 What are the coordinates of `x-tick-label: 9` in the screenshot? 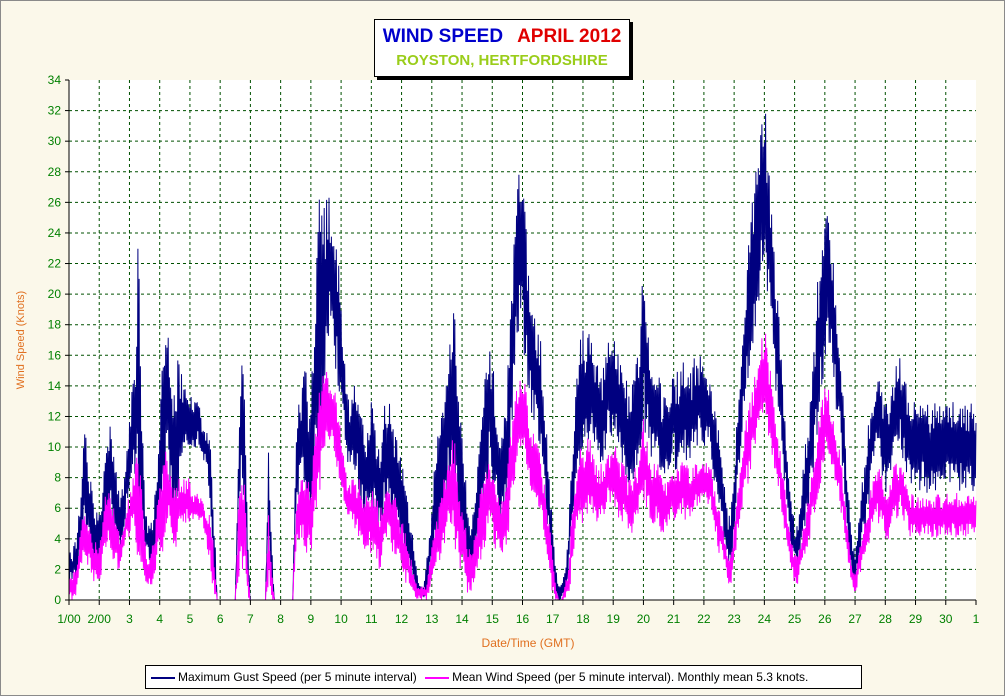 It's located at (311, 619).